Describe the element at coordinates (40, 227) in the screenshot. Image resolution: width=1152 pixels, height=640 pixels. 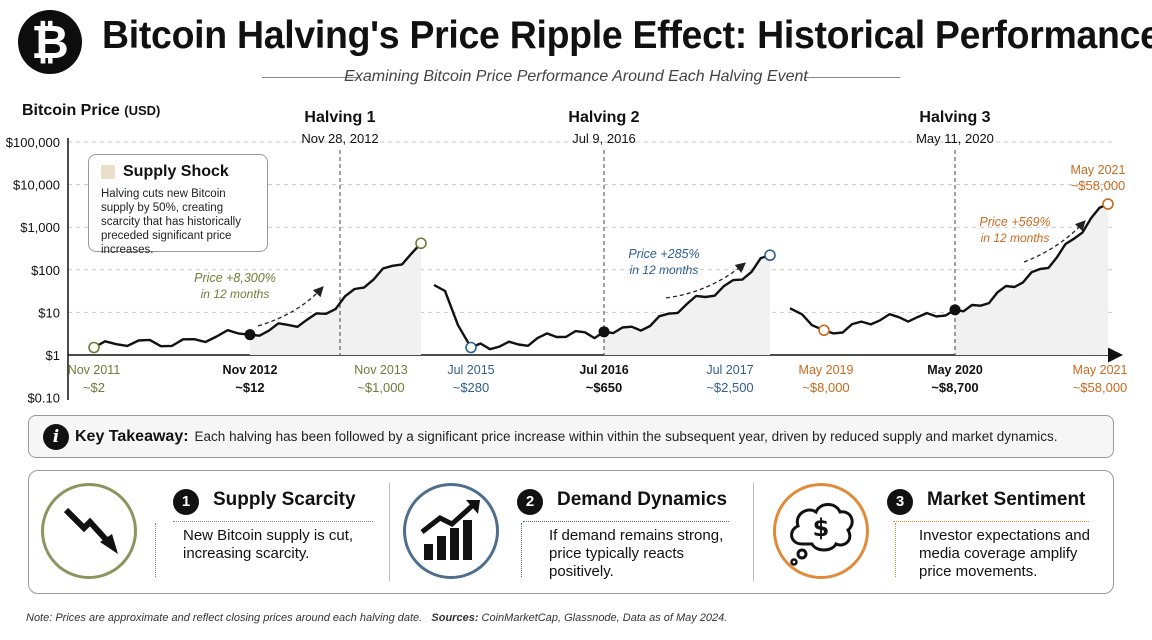
I see `y-tick-label: $1,000` at that location.